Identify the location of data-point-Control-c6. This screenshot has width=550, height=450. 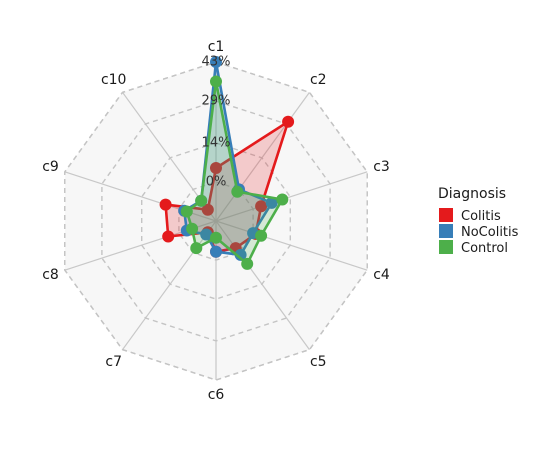
(216, 237).